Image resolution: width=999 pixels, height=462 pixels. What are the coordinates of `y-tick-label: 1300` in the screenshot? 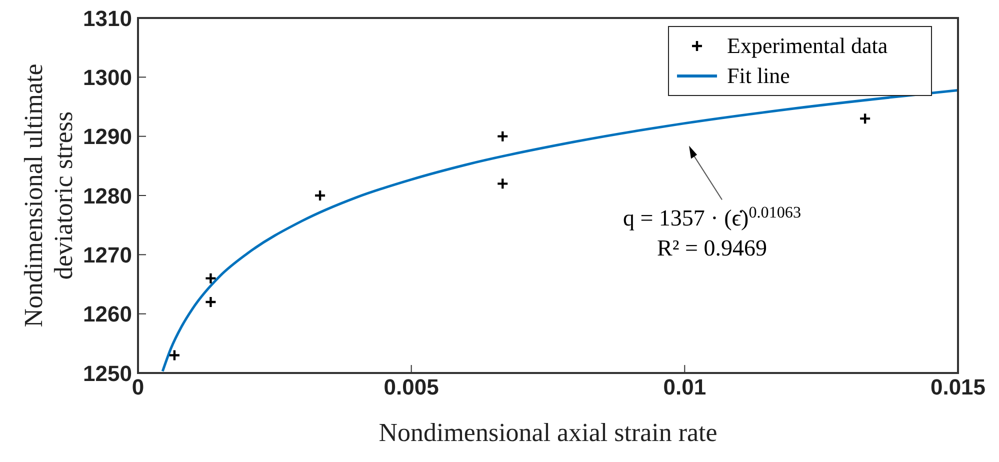 It's located at (107, 77).